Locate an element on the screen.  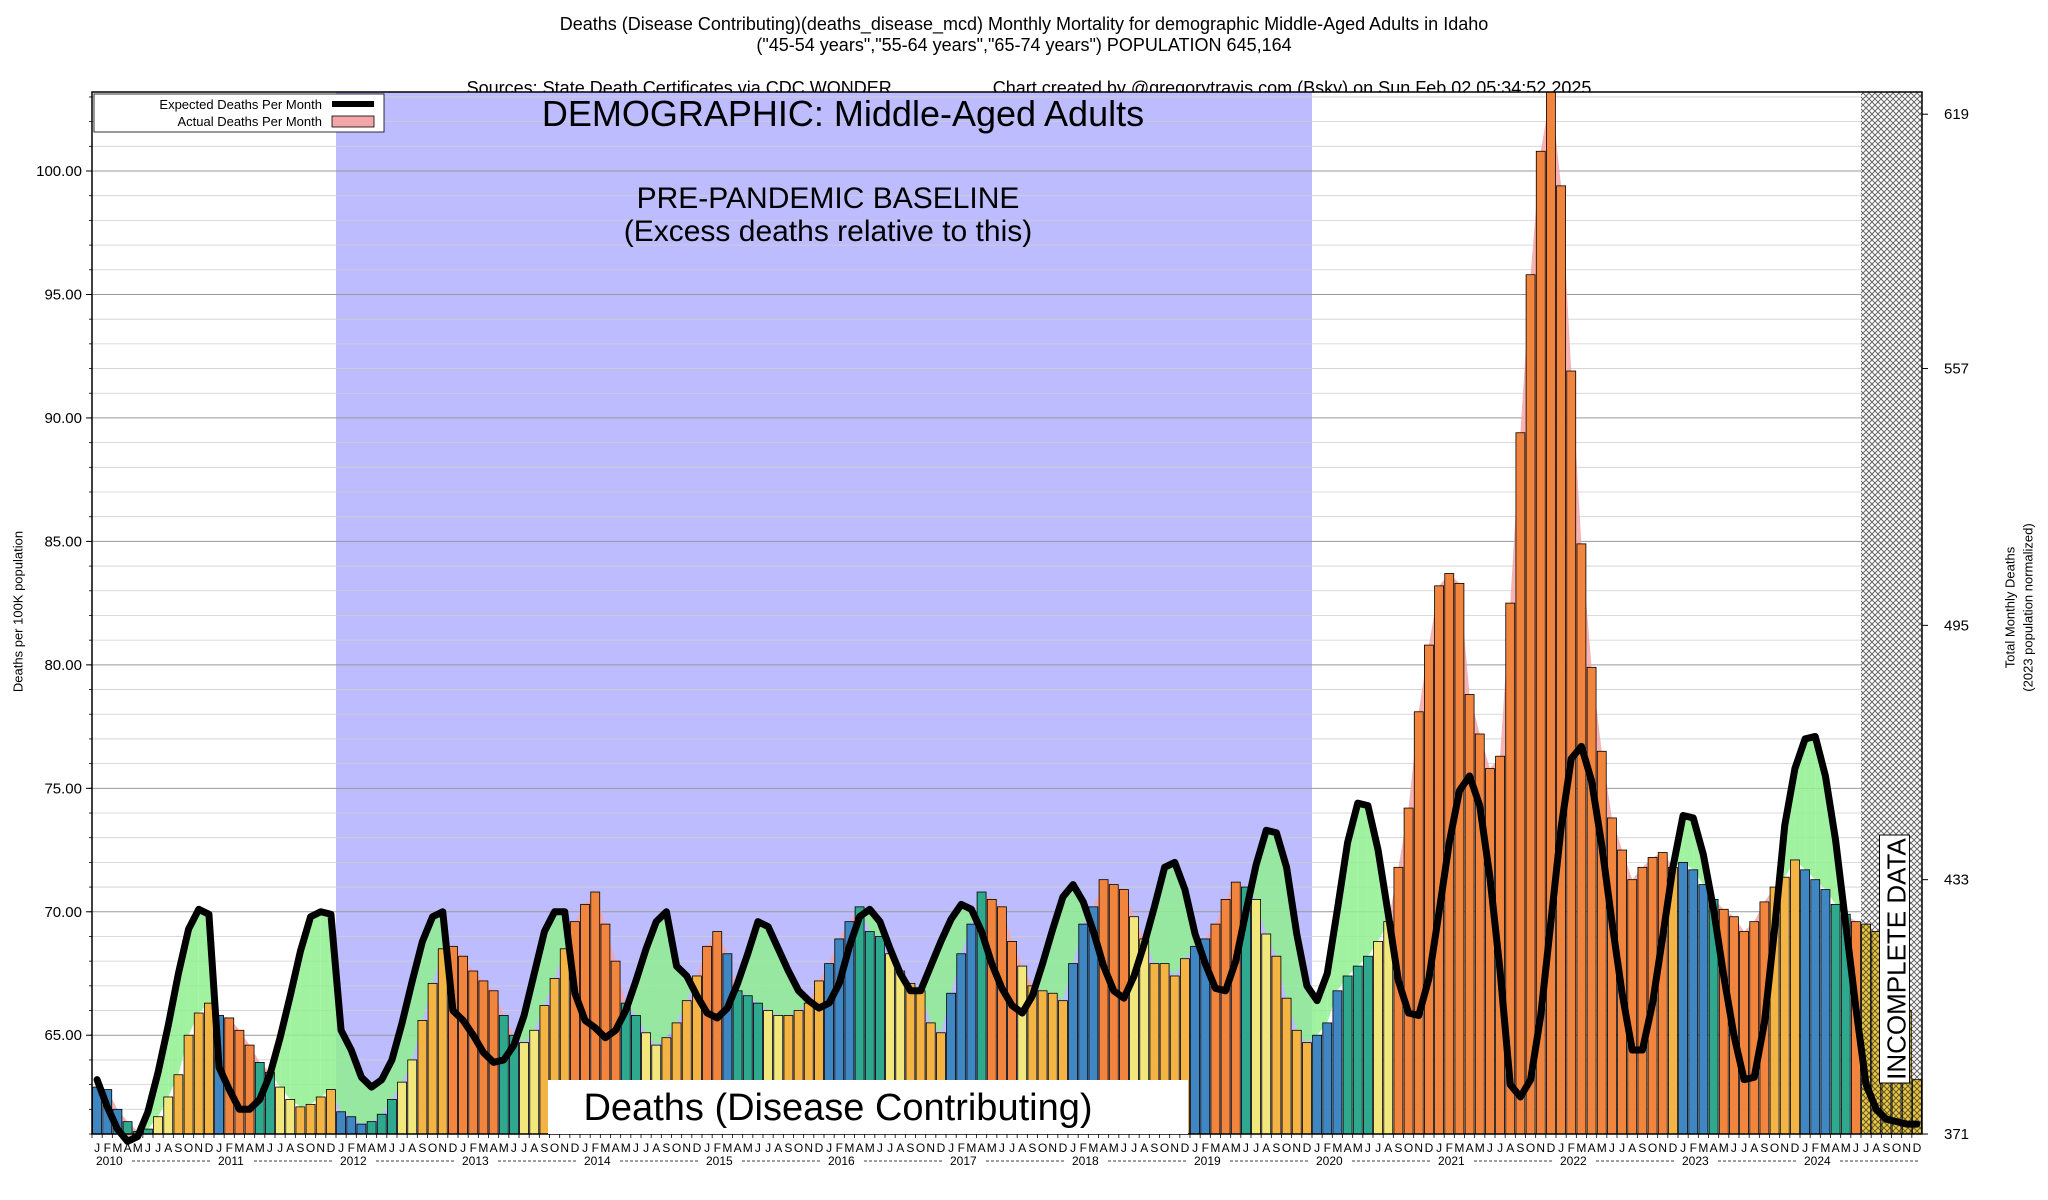
y-tick-label: 95.00 is located at coordinates (63, 294).